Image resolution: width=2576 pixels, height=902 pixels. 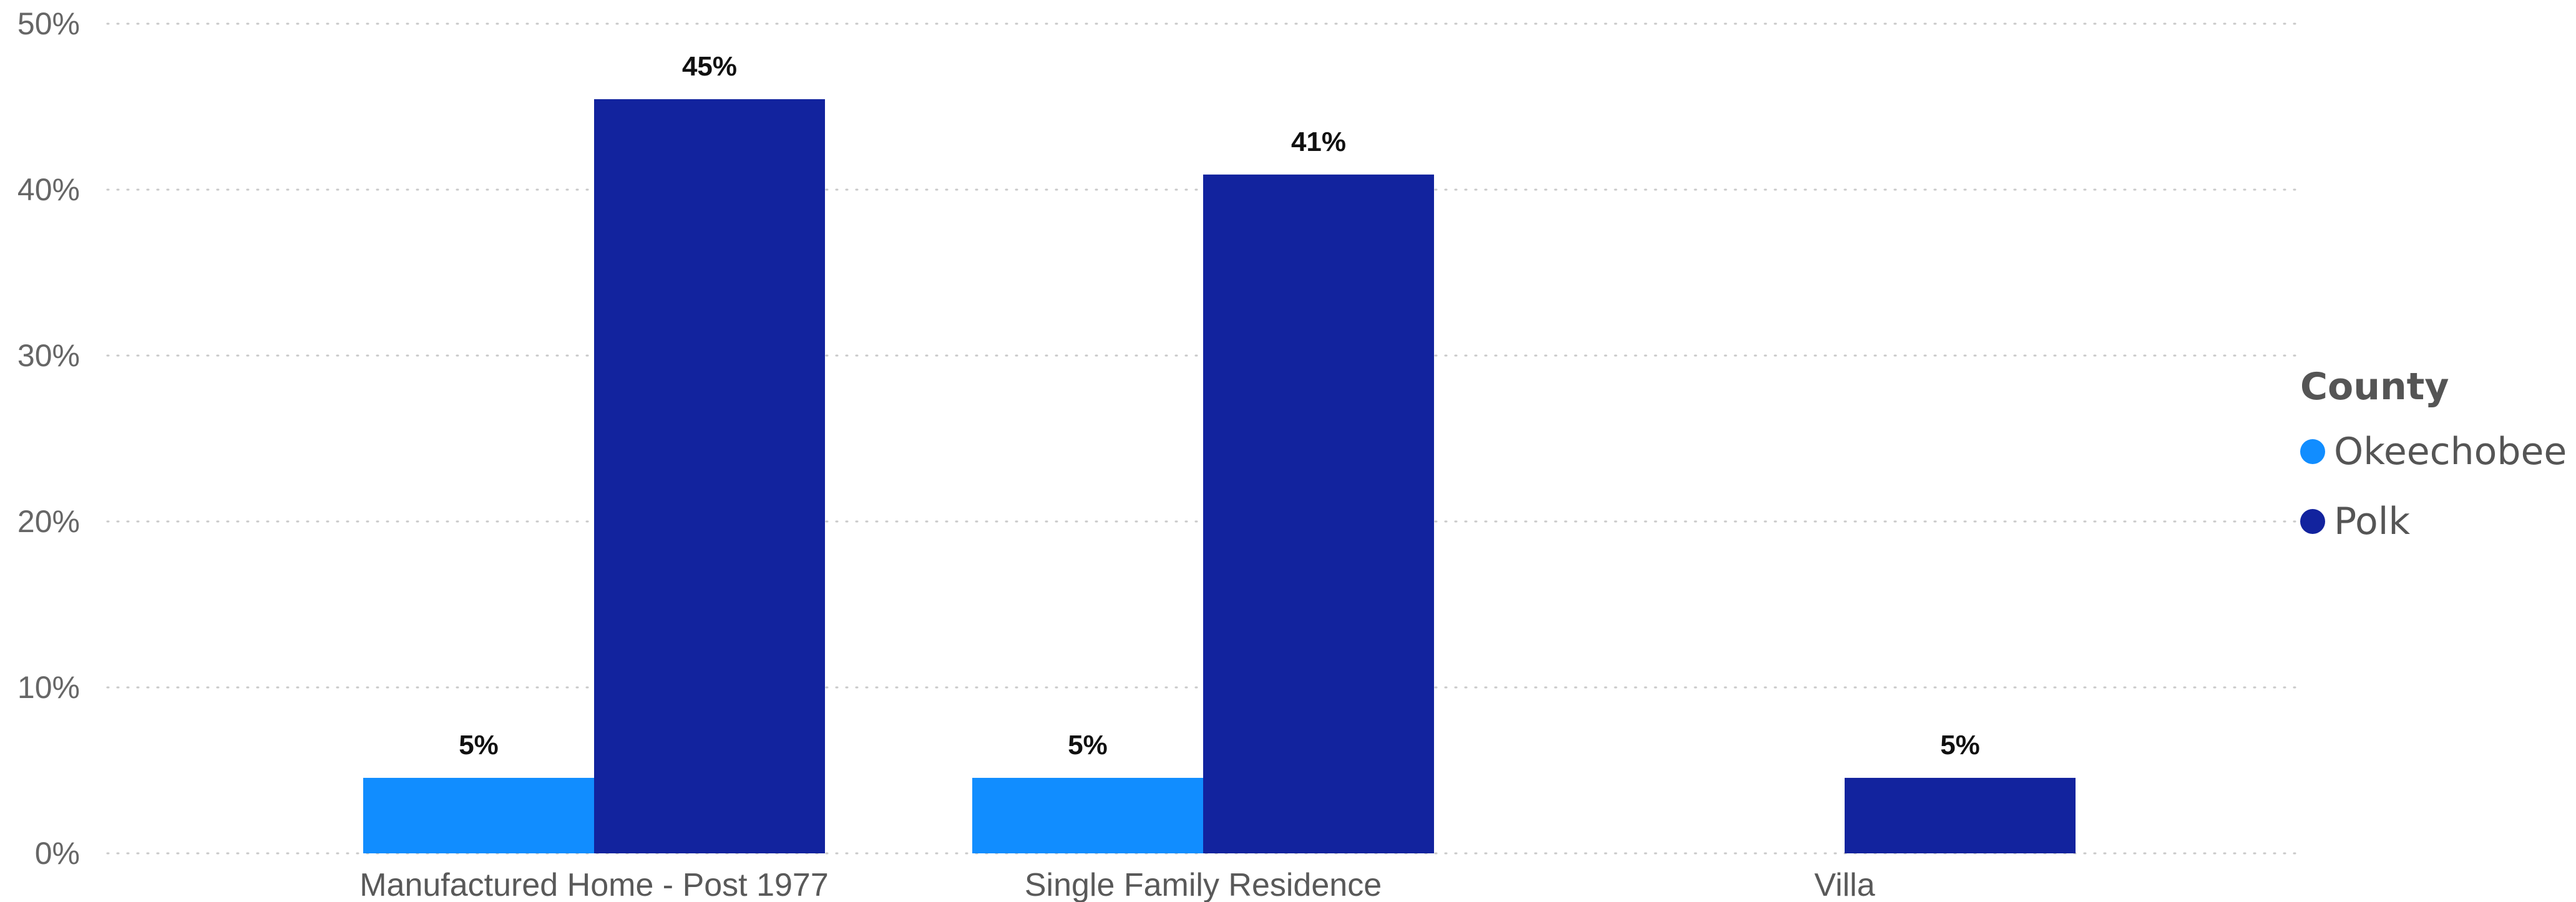 I want to click on legend-swatch-okeechobee, so click(x=2312, y=451).